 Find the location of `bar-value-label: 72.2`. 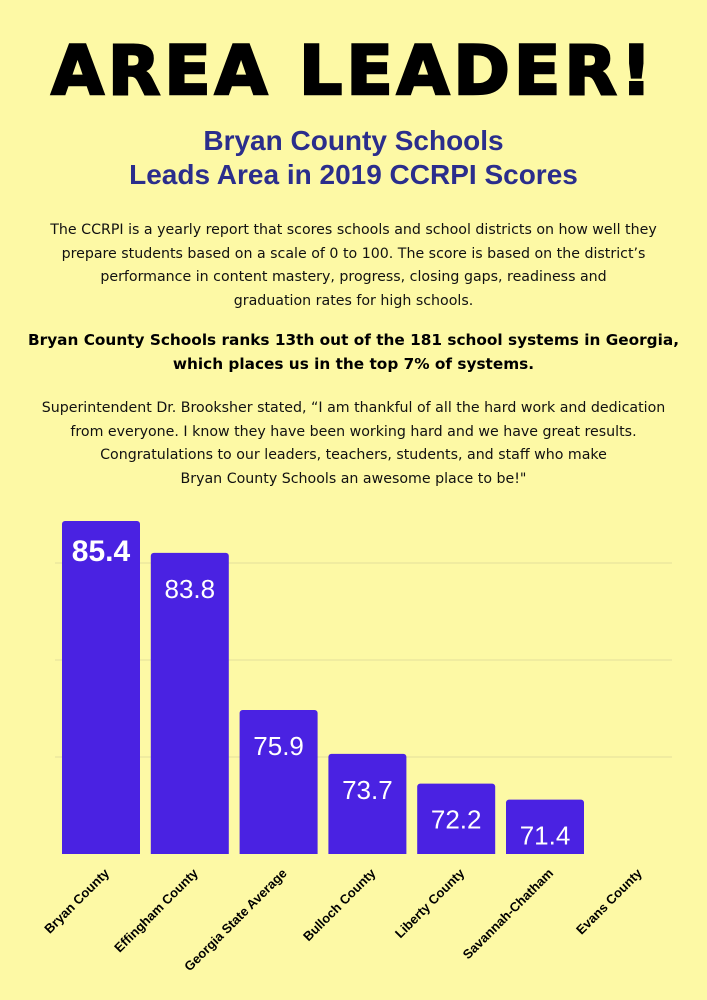

bar-value-label: 72.2 is located at coordinates (456, 820).